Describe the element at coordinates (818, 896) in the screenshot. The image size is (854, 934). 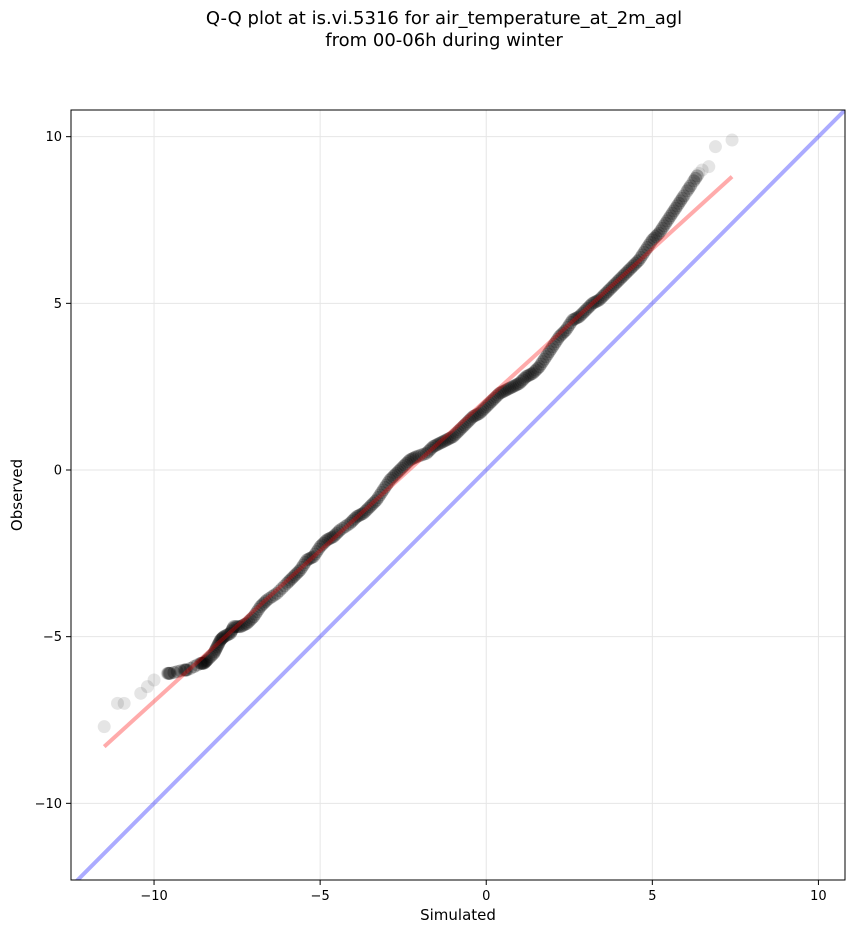
I see `x-tick-label: 10` at that location.